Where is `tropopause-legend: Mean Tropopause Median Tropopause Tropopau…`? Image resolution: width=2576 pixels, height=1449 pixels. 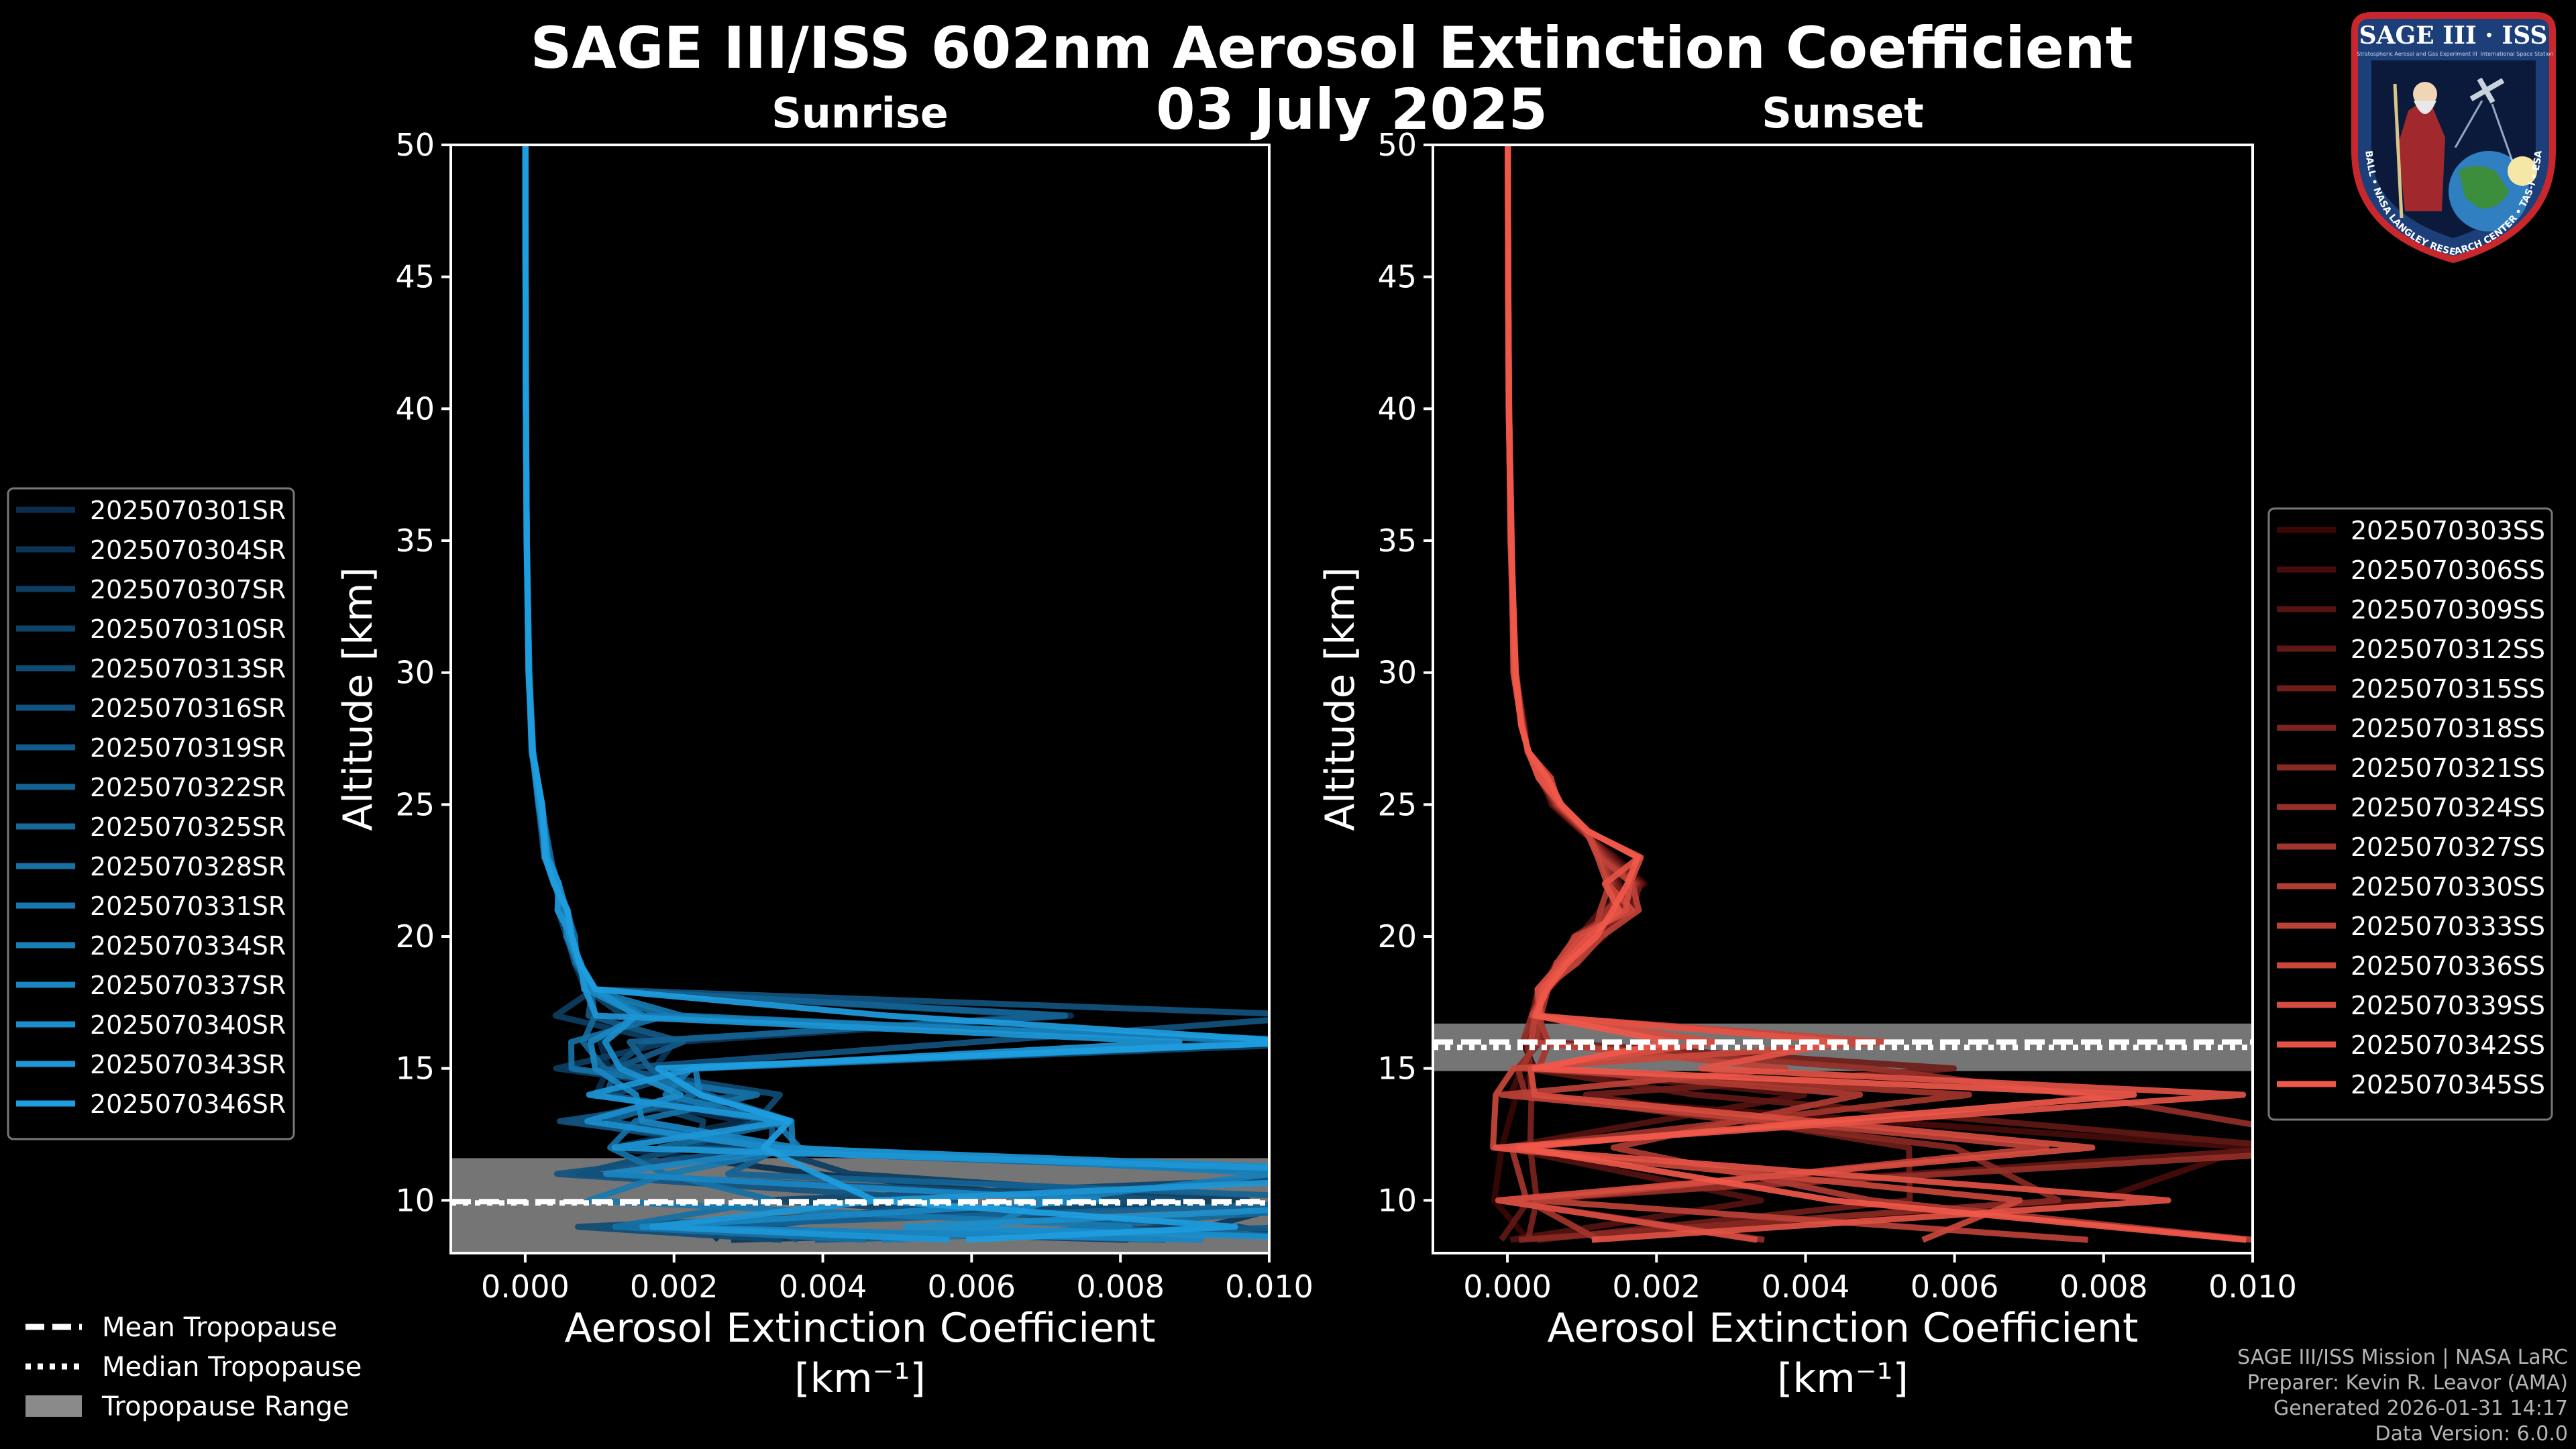 tropopause-legend: Mean Tropopause Median Tropopause Tropopau… is located at coordinates (193, 1367).